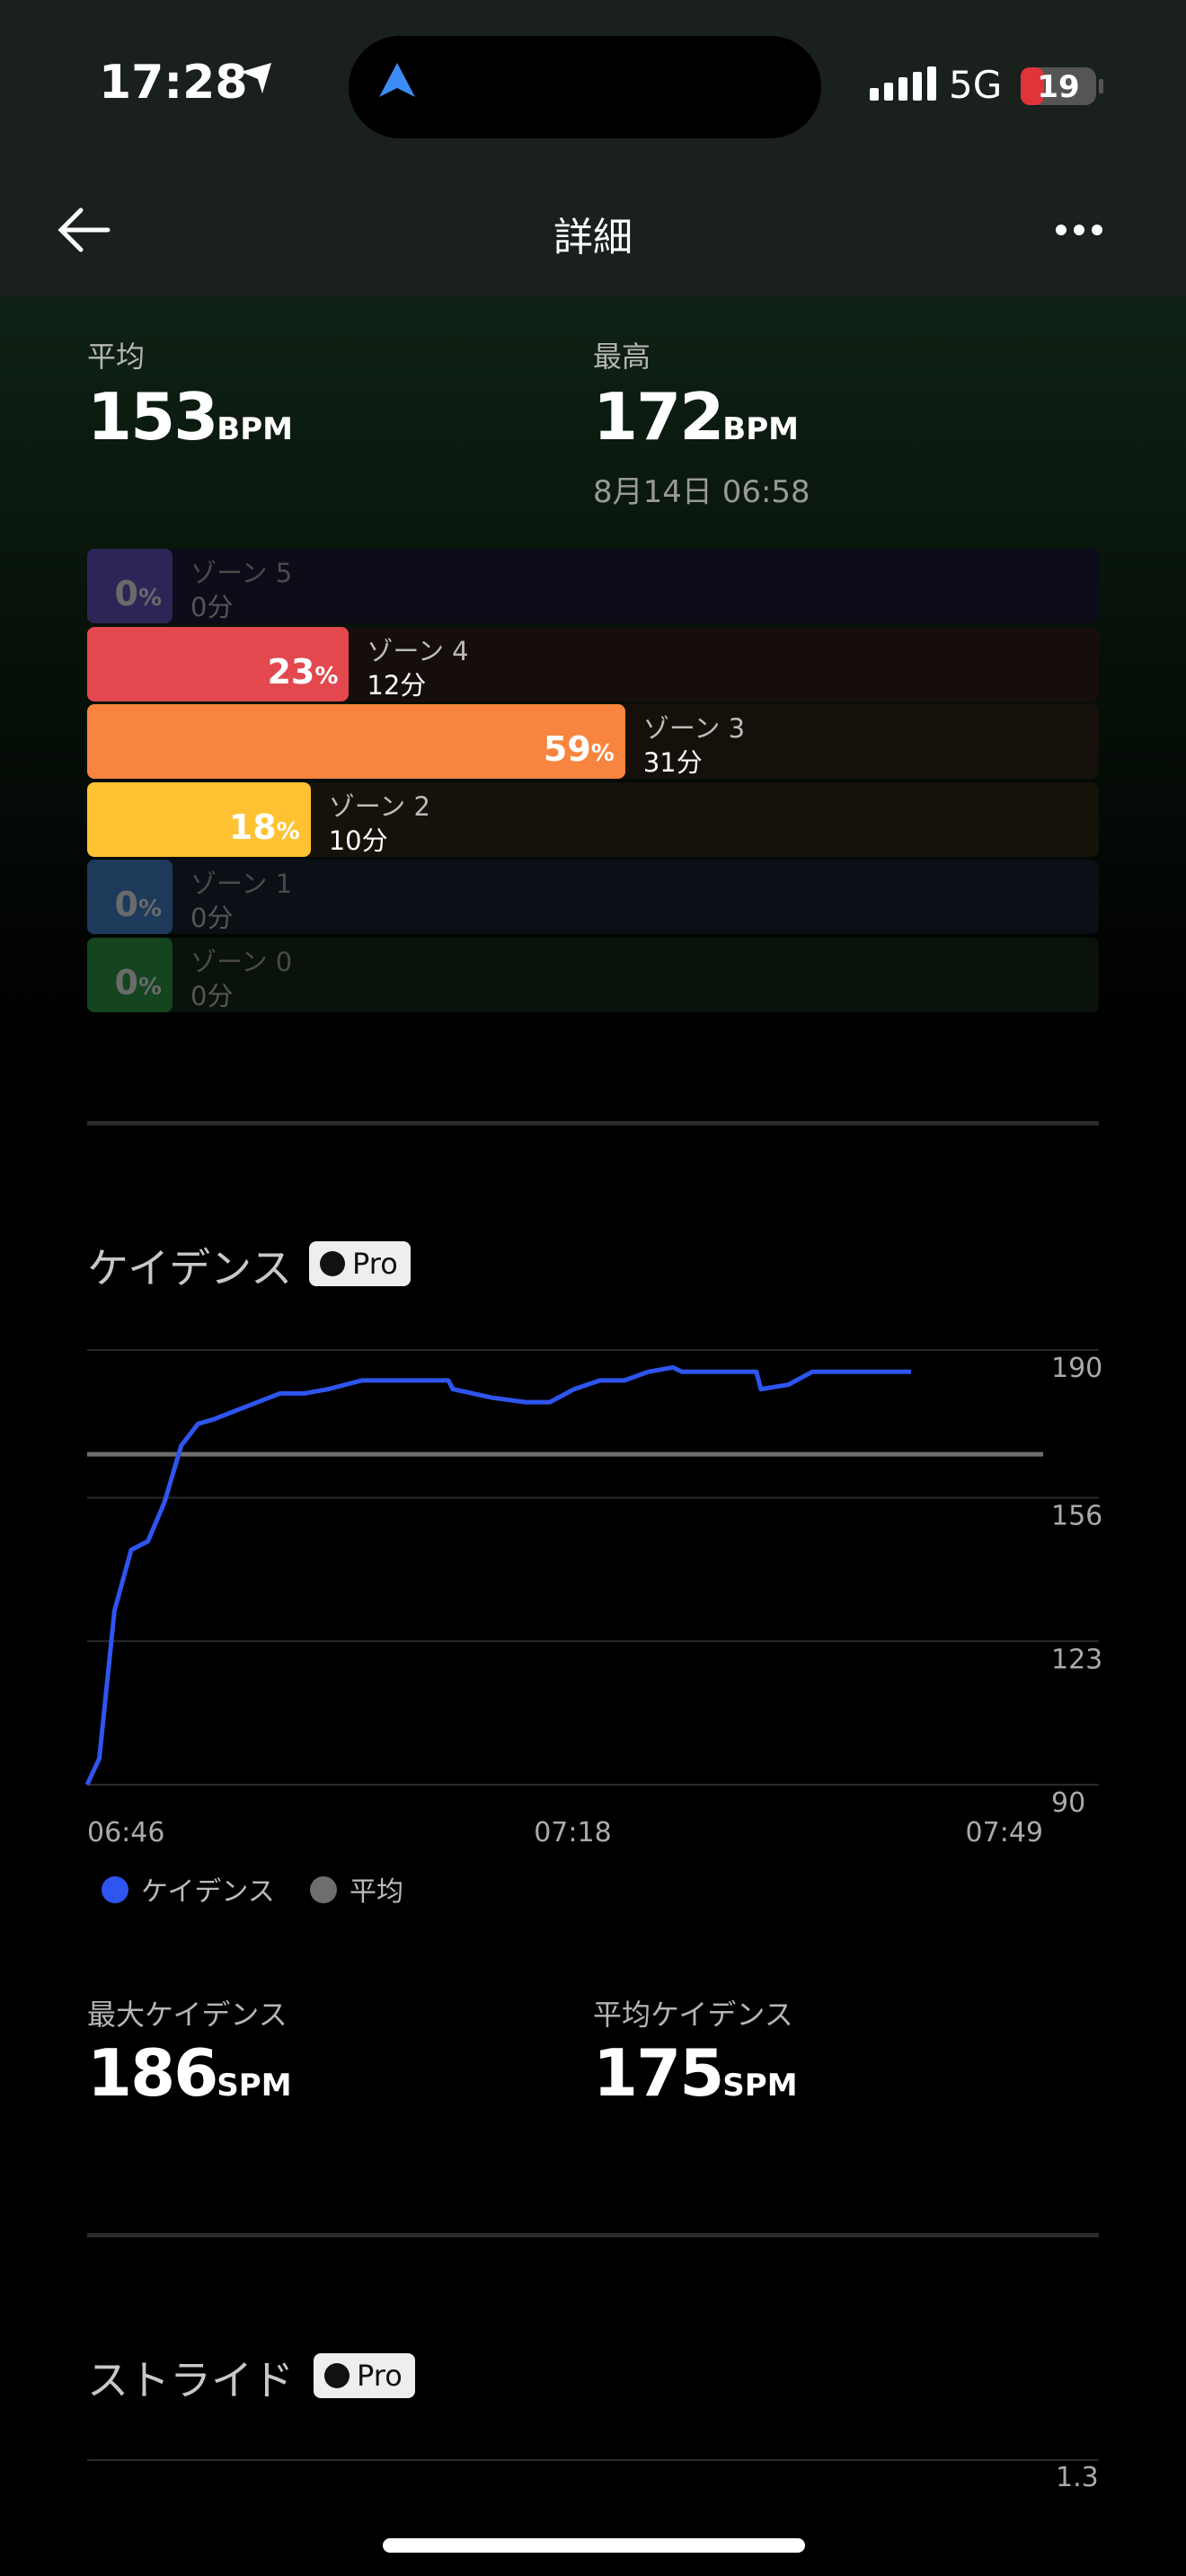 The image size is (1186, 2576). What do you see at coordinates (572, 1832) in the screenshot?
I see `x-tick-label: 07:18` at bounding box center [572, 1832].